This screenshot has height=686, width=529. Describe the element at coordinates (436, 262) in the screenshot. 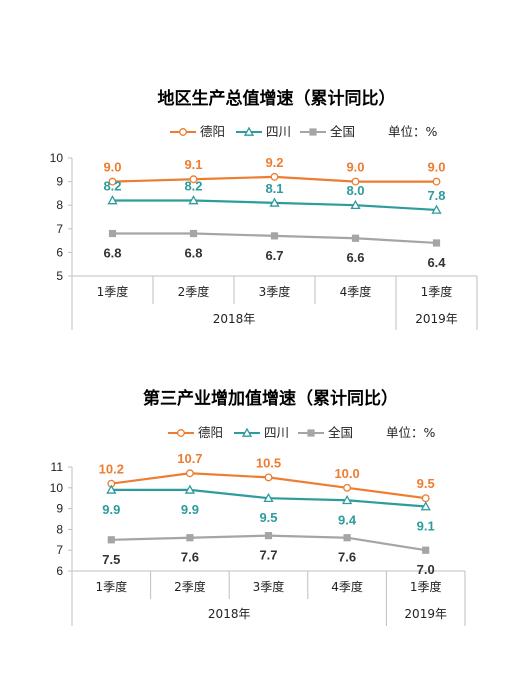

I see `data-label: 6.4` at that location.